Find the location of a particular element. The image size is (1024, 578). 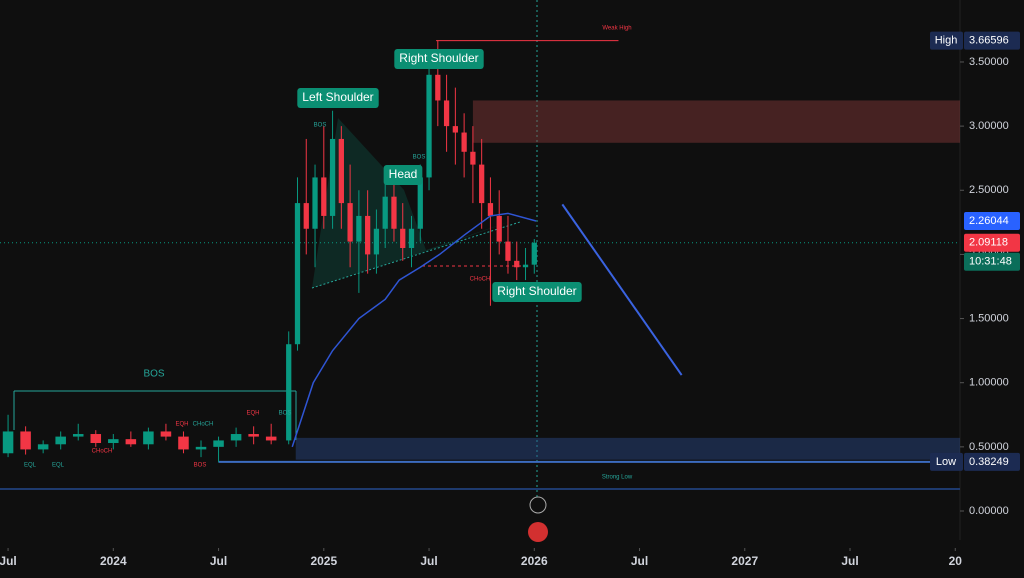

demand-zone is located at coordinates (627, 448).